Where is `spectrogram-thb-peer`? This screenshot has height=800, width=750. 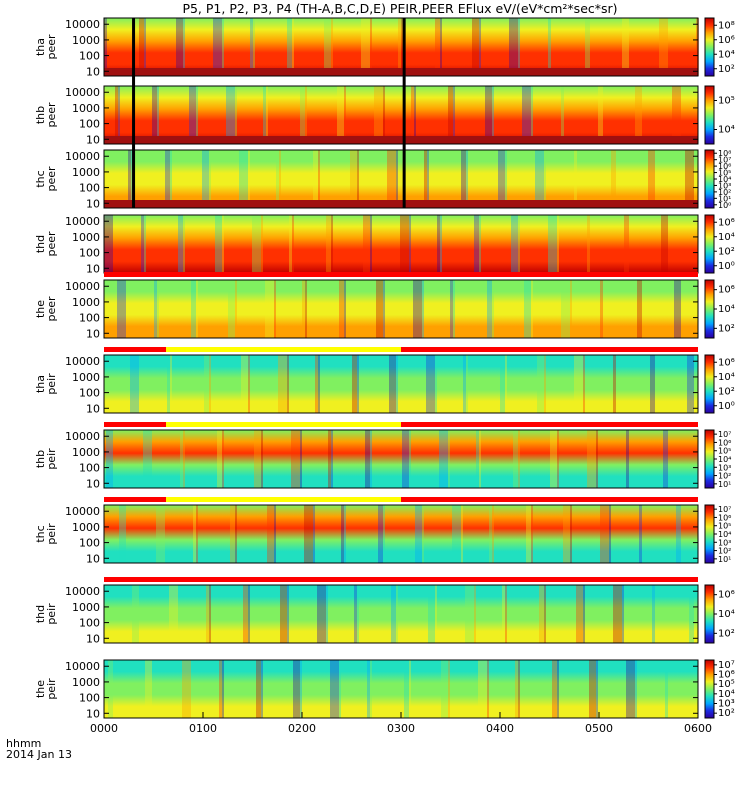 spectrogram-thb-peer is located at coordinates (401, 115).